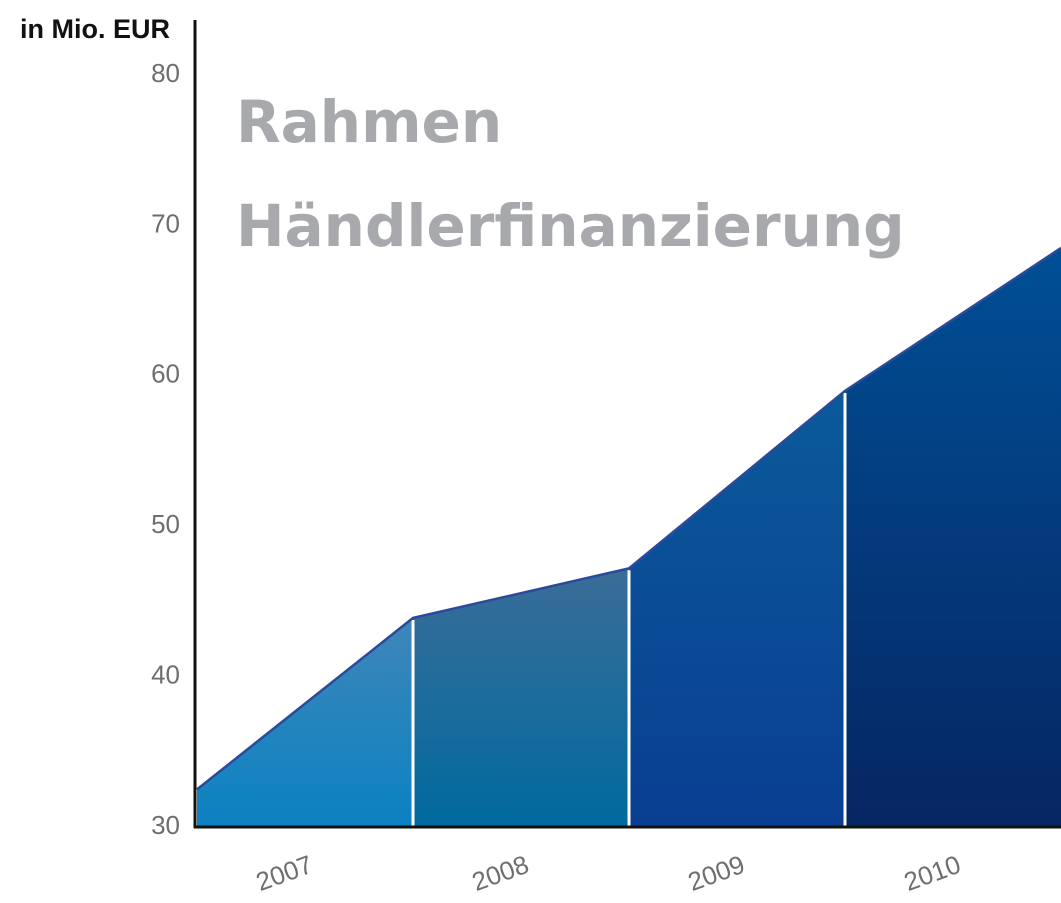 The image size is (1061, 903). What do you see at coordinates (165, 223) in the screenshot?
I see `y-tick-label: 70` at bounding box center [165, 223].